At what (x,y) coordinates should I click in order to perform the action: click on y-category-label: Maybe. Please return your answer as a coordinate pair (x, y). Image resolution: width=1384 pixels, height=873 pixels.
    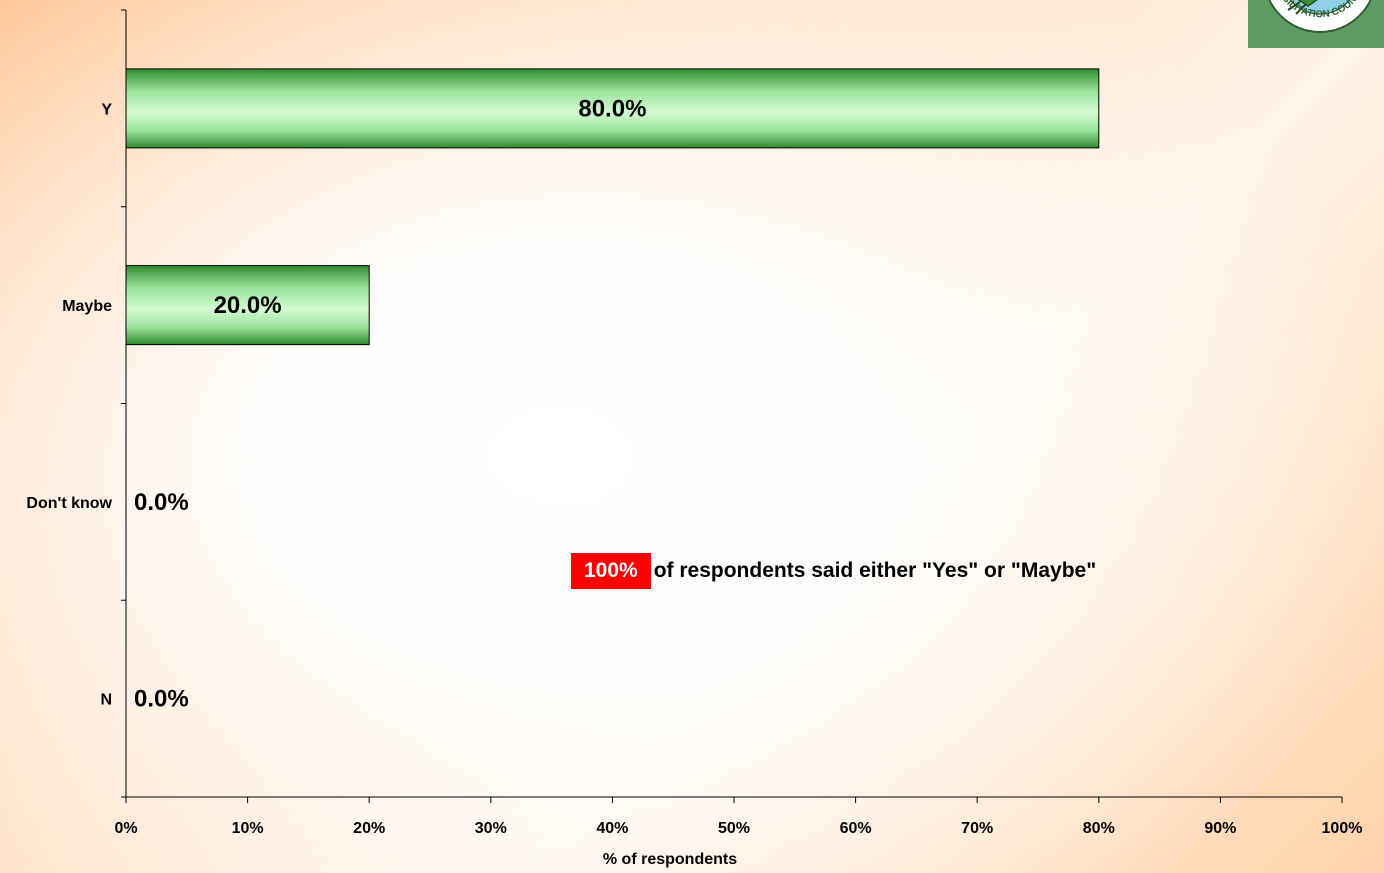
    Looking at the image, I should click on (87, 306).